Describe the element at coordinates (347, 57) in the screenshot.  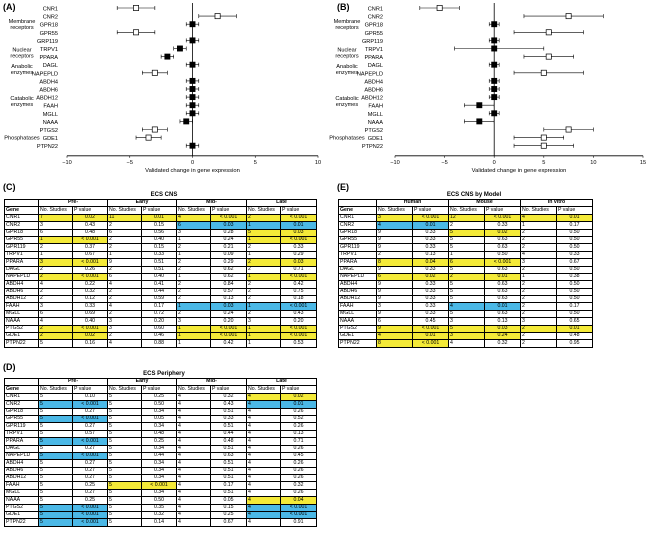
I see `group-label: receptors` at that location.